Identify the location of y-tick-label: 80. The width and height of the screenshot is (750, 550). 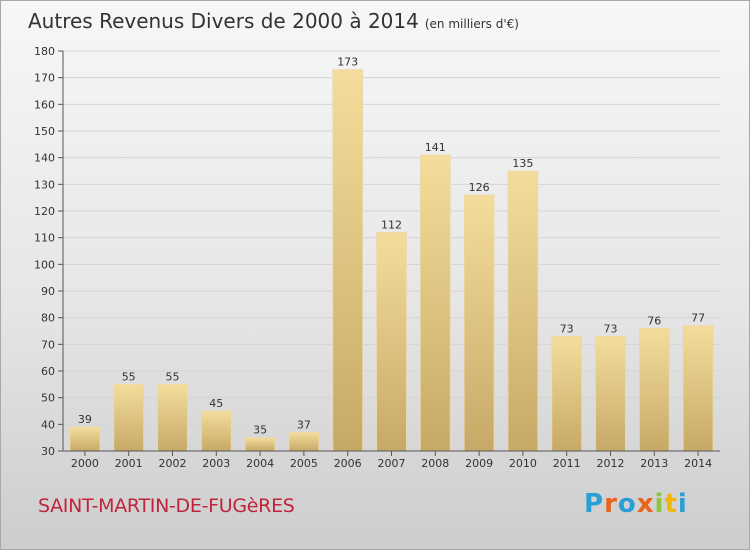
(48, 318).